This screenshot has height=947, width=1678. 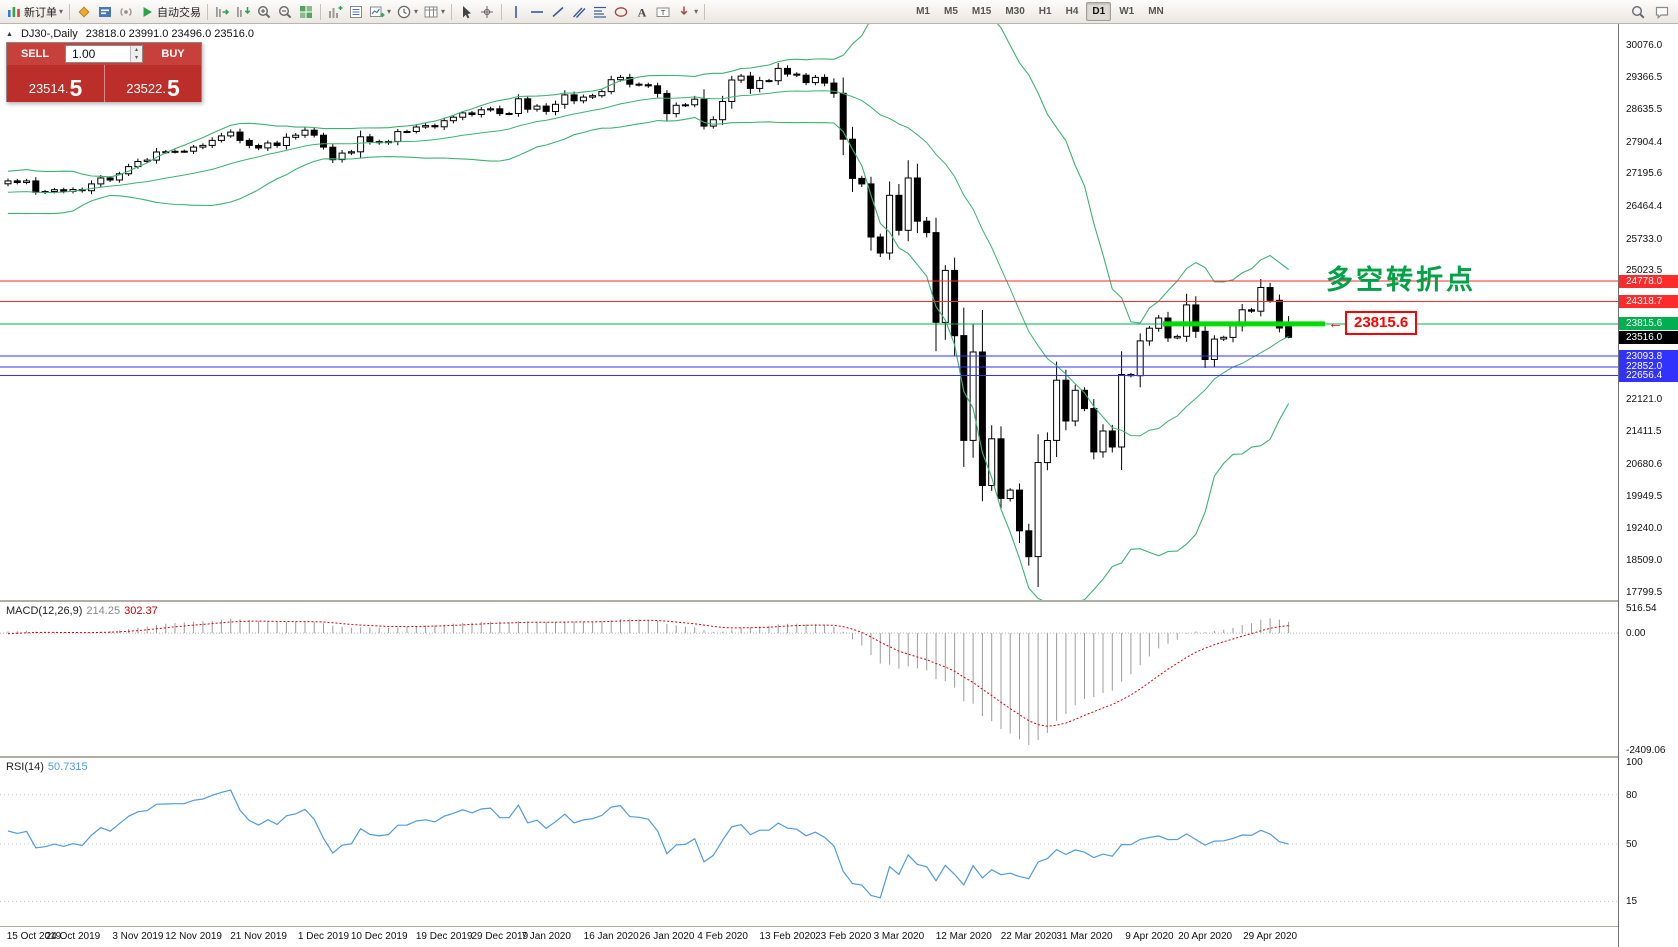 I want to click on newchart-icon, so click(x=377, y=11).